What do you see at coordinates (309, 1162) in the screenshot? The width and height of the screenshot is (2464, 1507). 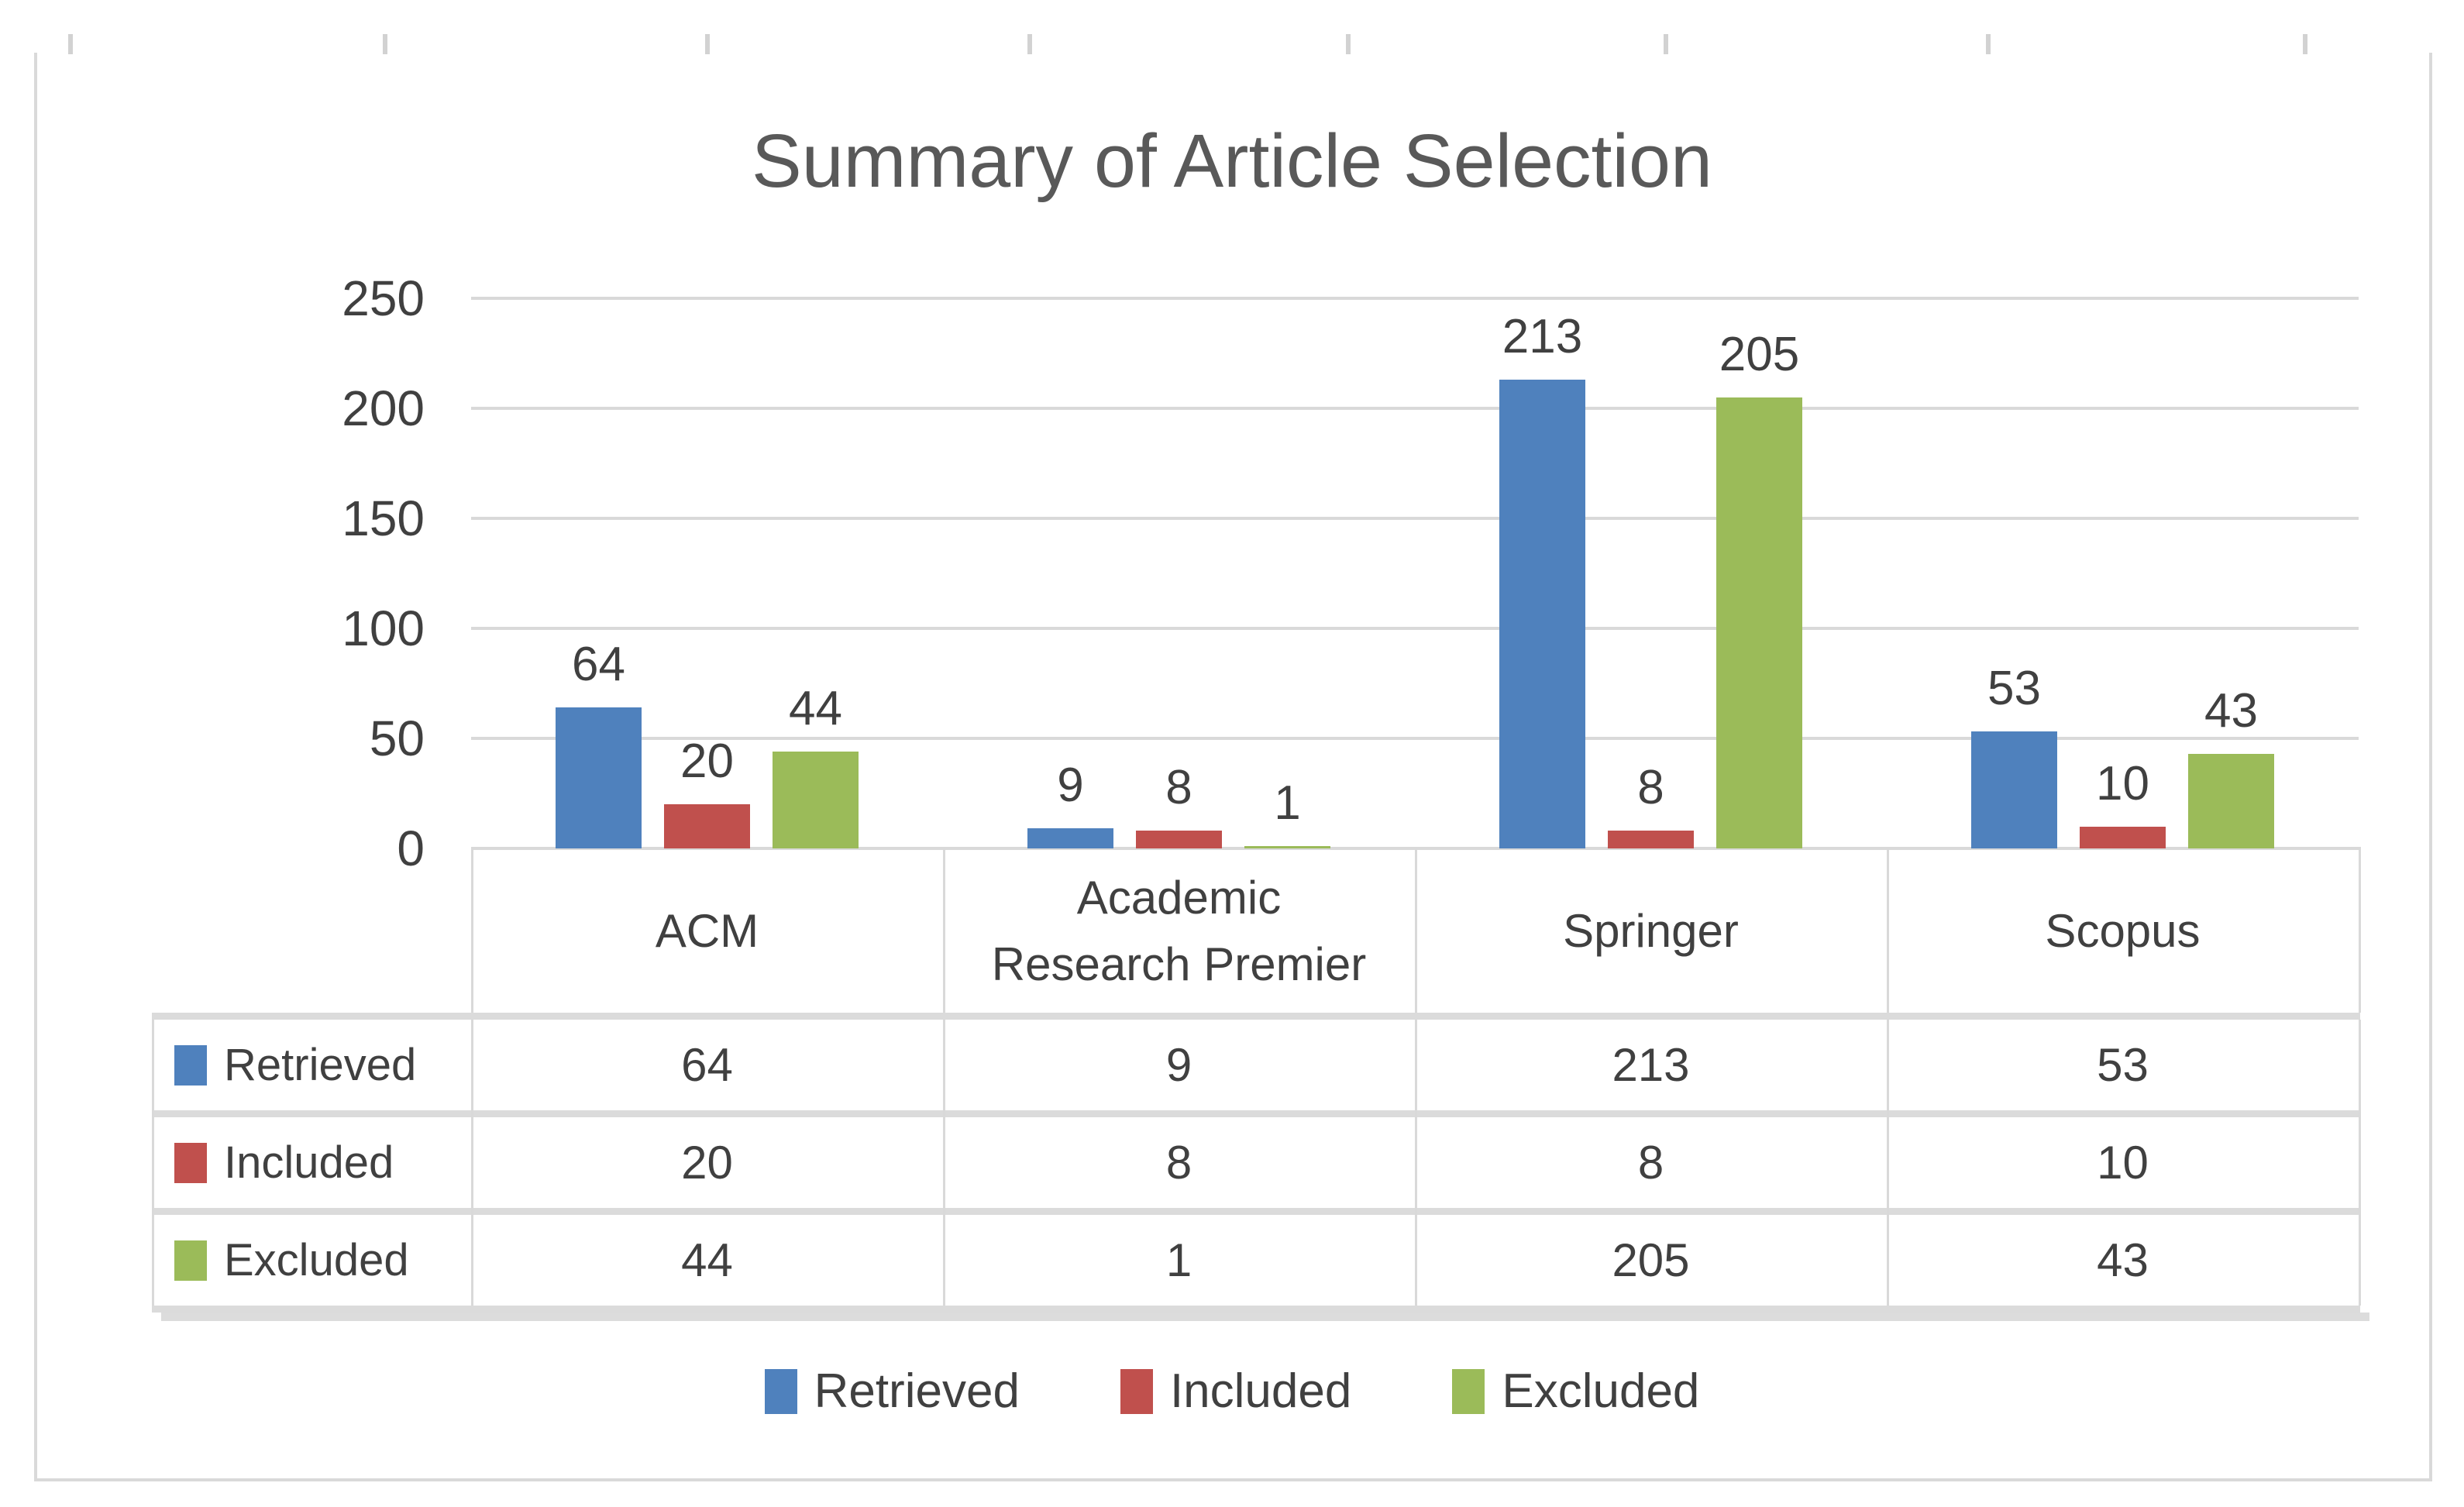 I see `series-name-label: Included` at bounding box center [309, 1162].